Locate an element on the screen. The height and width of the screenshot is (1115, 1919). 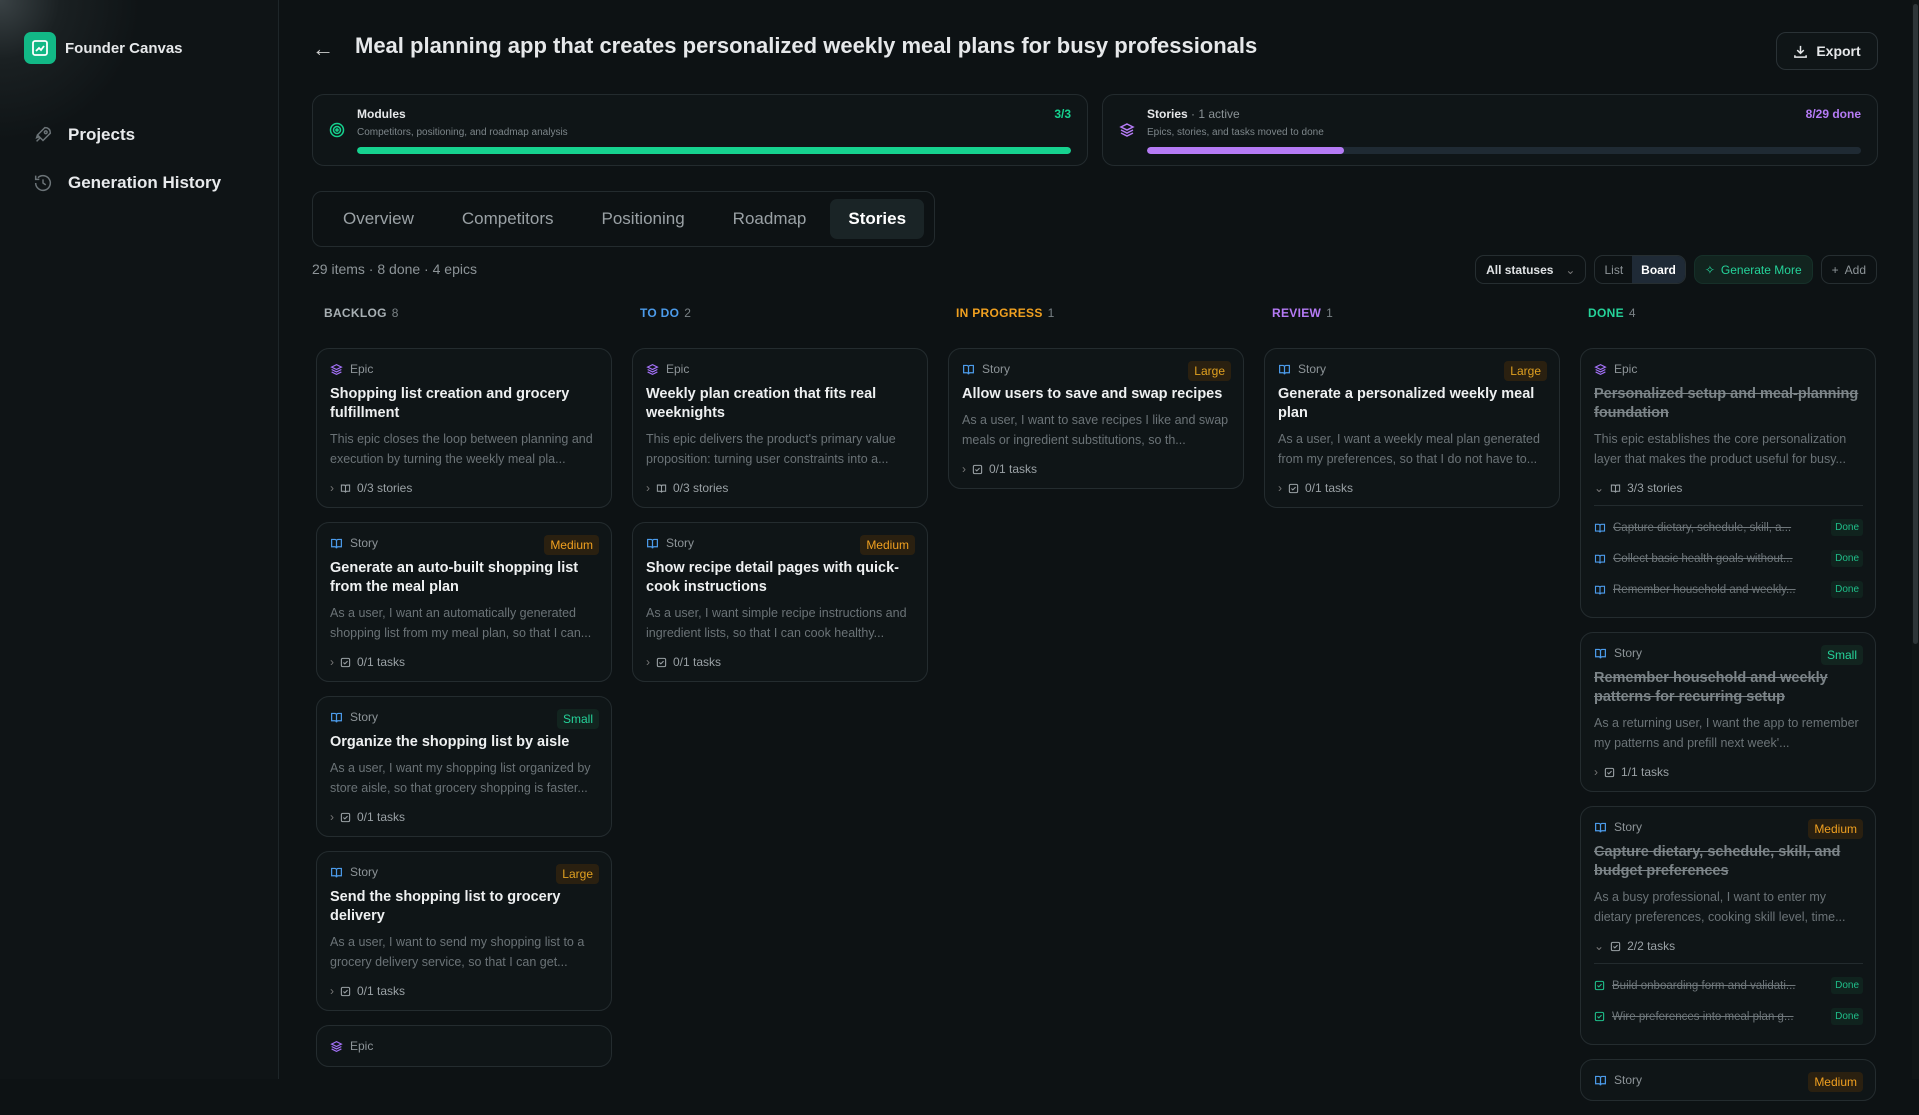
status-filter-value: All statuses is located at coordinates (1520, 269).